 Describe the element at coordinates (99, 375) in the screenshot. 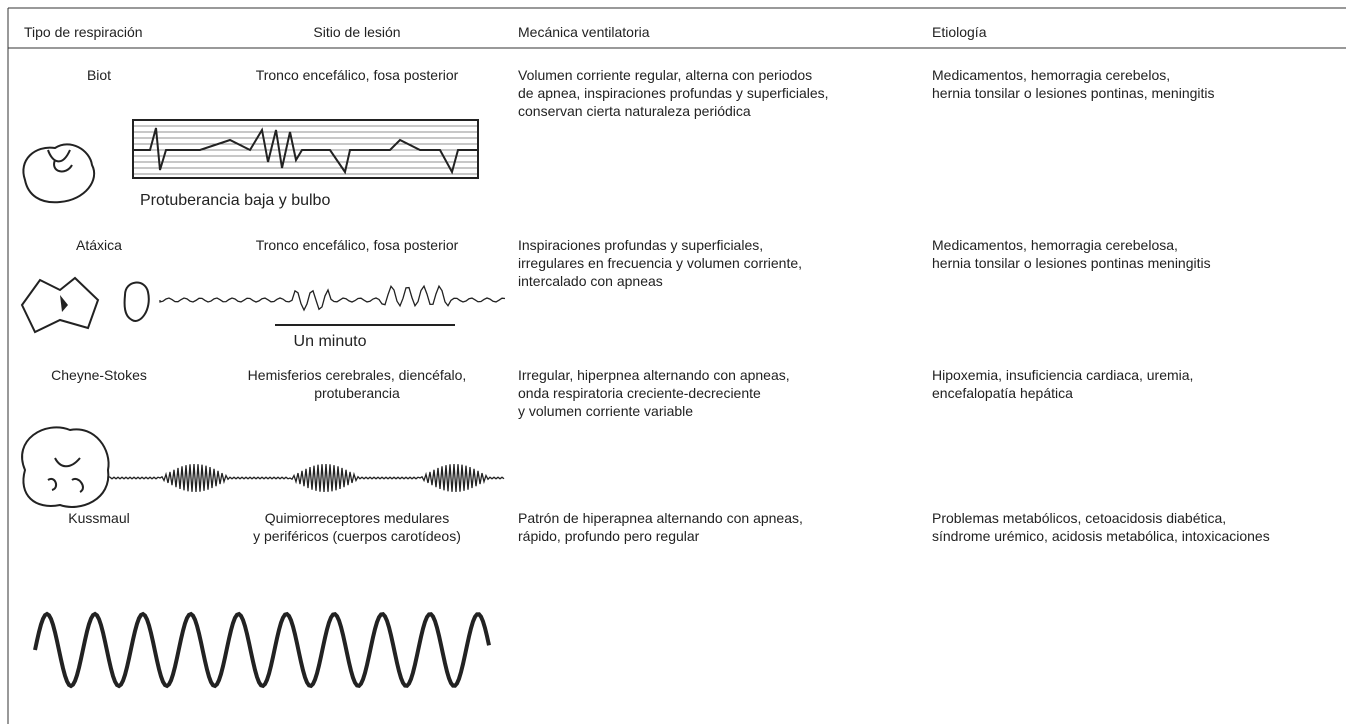

I see `type-text: Cheyne-Stokes` at that location.